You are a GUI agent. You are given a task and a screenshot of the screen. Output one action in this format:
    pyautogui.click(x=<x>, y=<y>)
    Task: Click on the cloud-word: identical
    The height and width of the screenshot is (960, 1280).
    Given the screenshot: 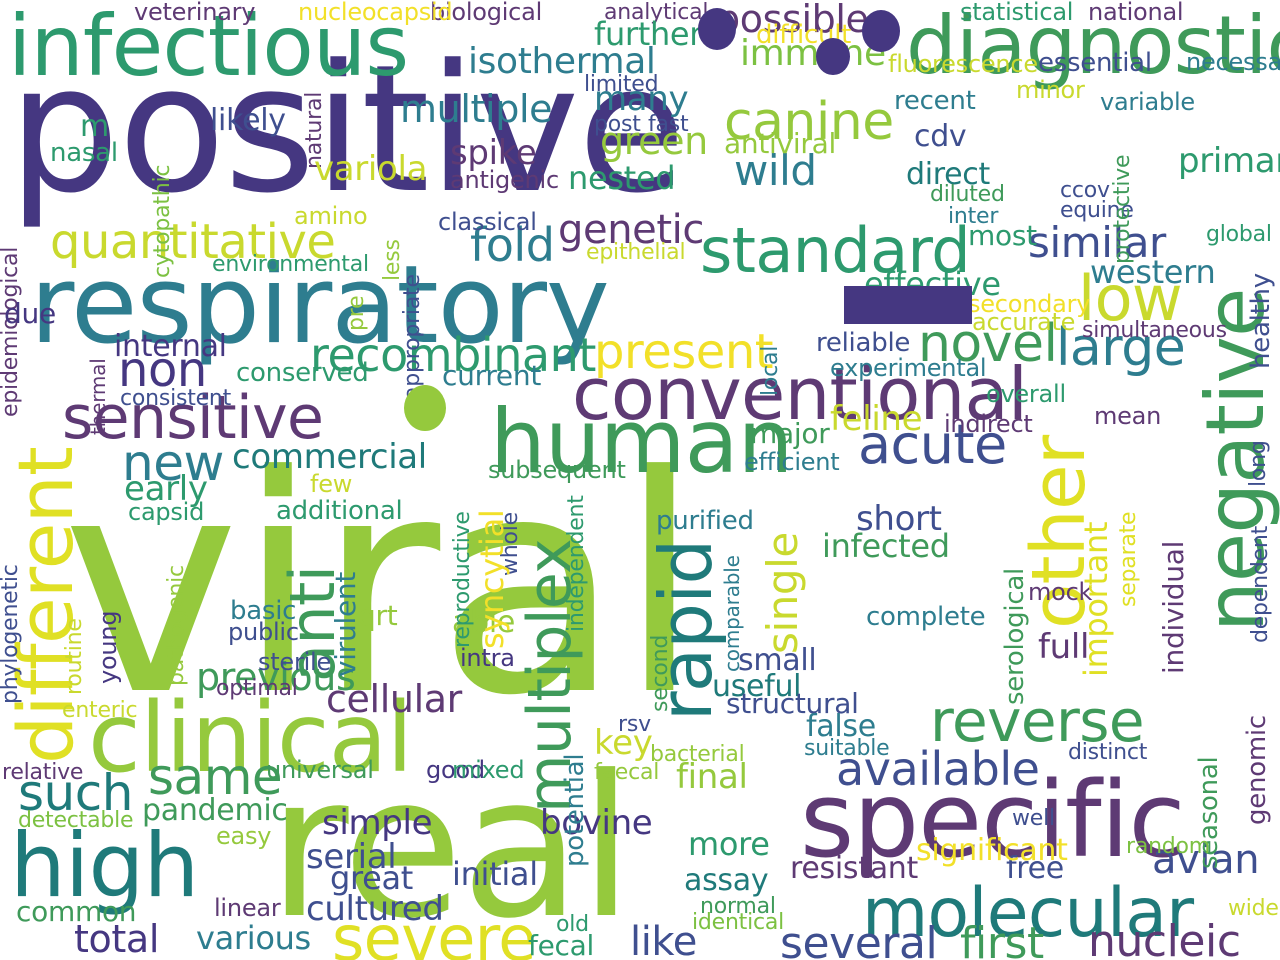 What is the action you would take?
    pyautogui.click(x=738, y=922)
    